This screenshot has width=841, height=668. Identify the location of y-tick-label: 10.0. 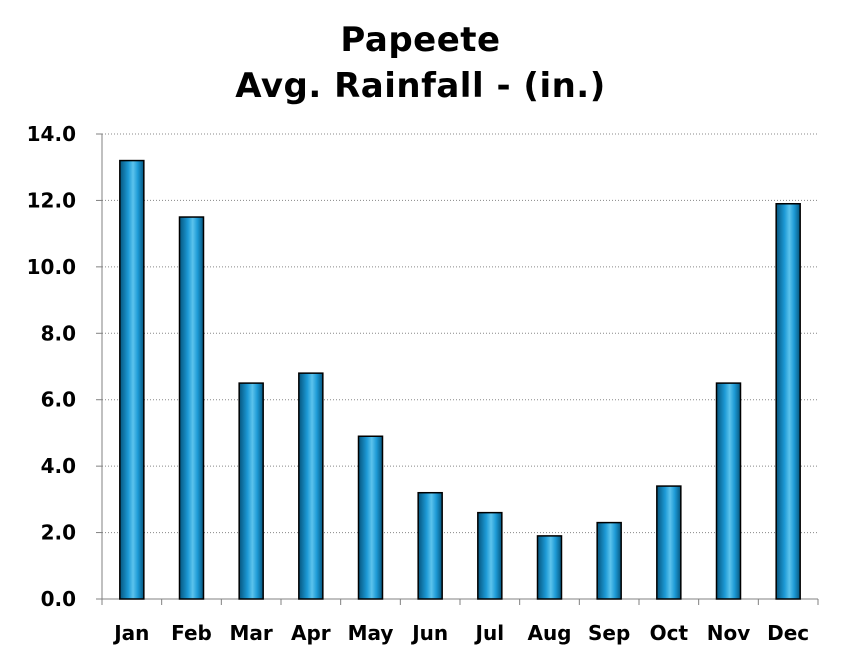
(51, 267).